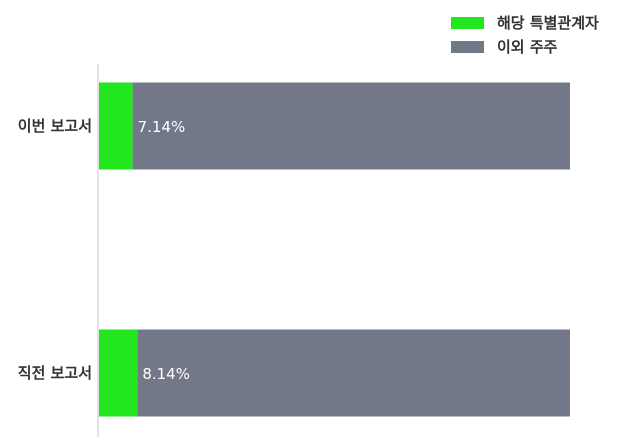  I want to click on data-label: 8.14%, so click(166, 374).